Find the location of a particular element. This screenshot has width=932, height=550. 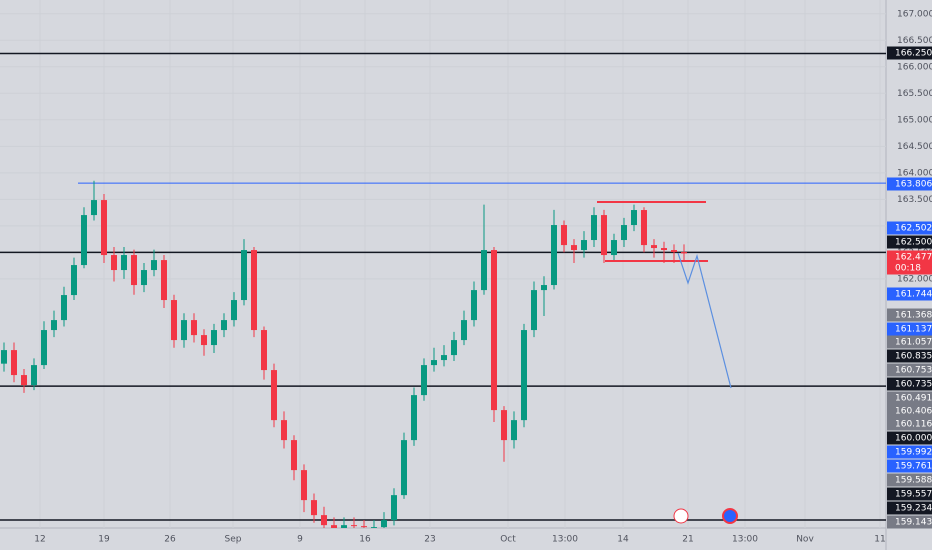

price-badge-label: 160.835 is located at coordinates (913, 357).